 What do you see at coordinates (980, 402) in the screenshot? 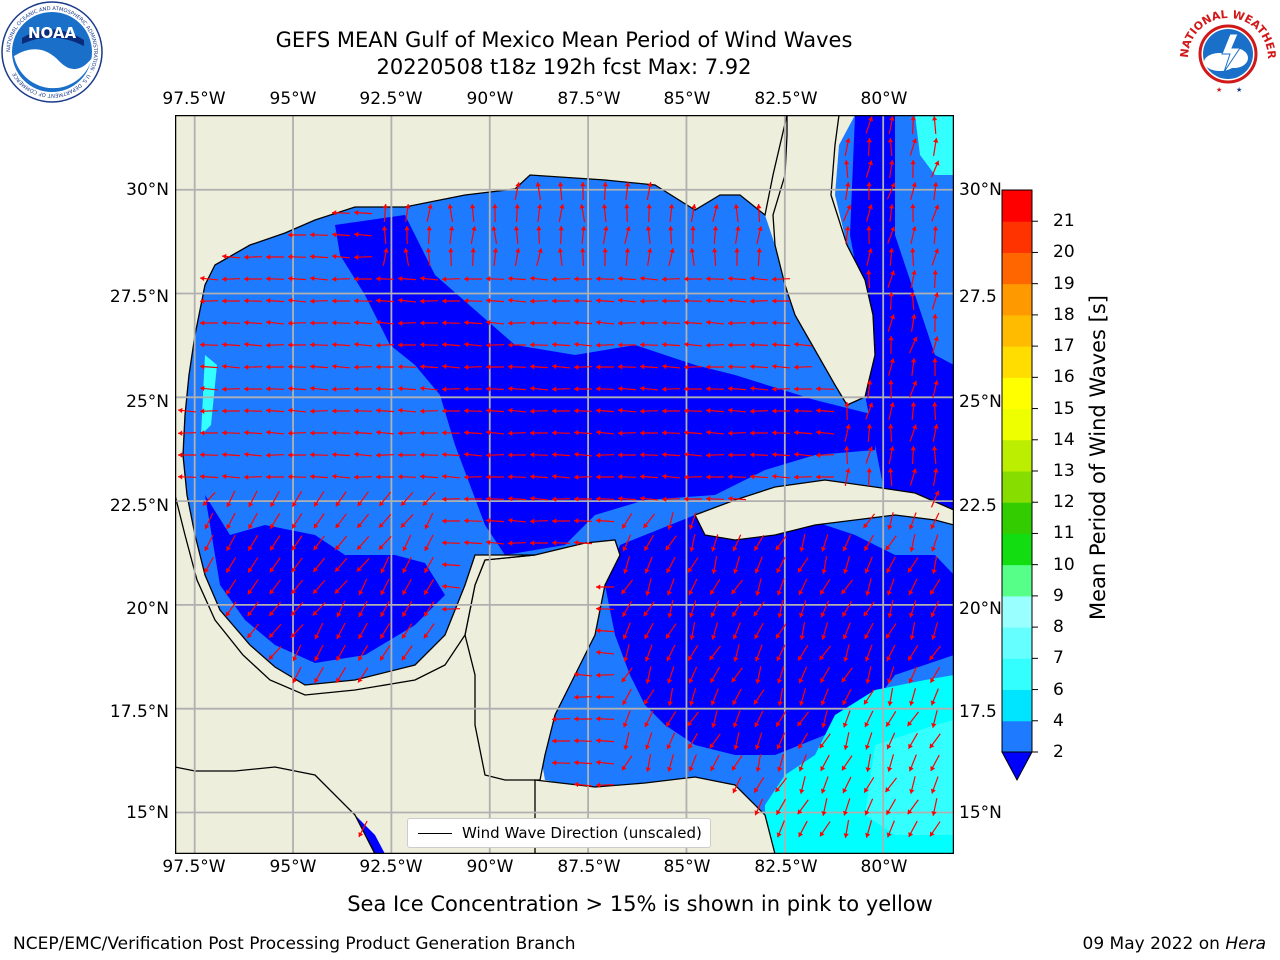
I see `lat-label-right: 25°N` at bounding box center [980, 402].